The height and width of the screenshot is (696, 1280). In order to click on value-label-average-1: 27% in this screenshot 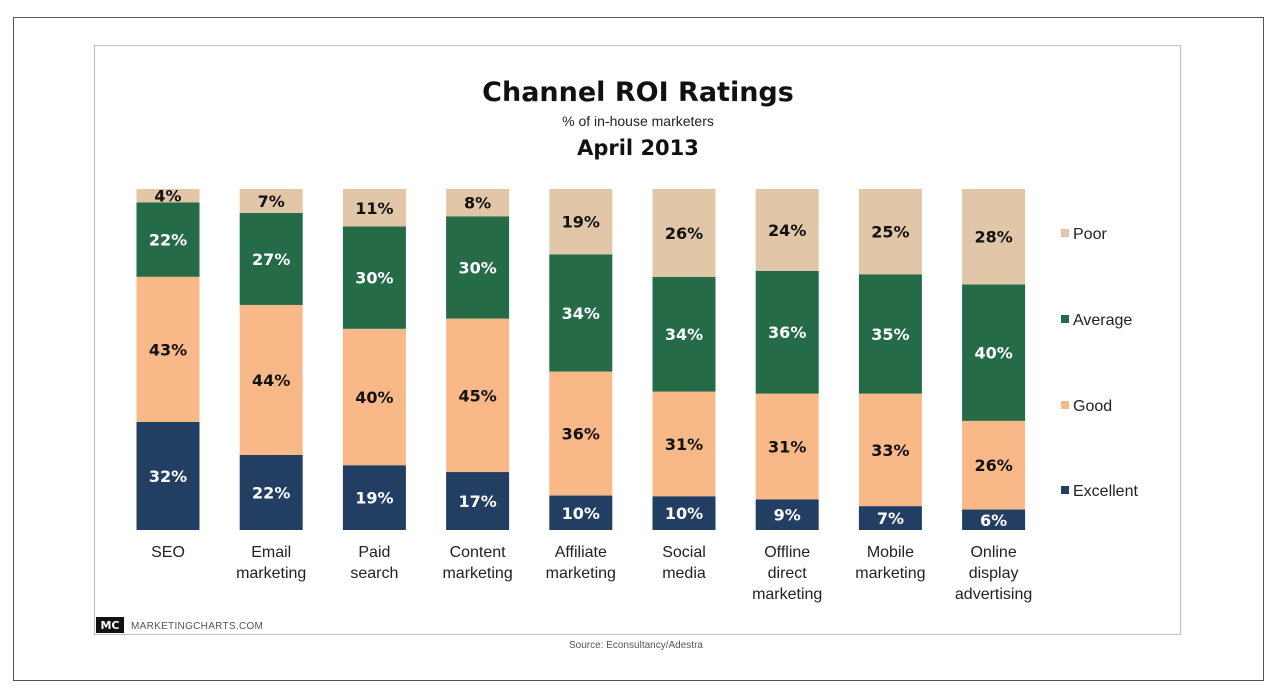, I will do `click(271, 259)`.